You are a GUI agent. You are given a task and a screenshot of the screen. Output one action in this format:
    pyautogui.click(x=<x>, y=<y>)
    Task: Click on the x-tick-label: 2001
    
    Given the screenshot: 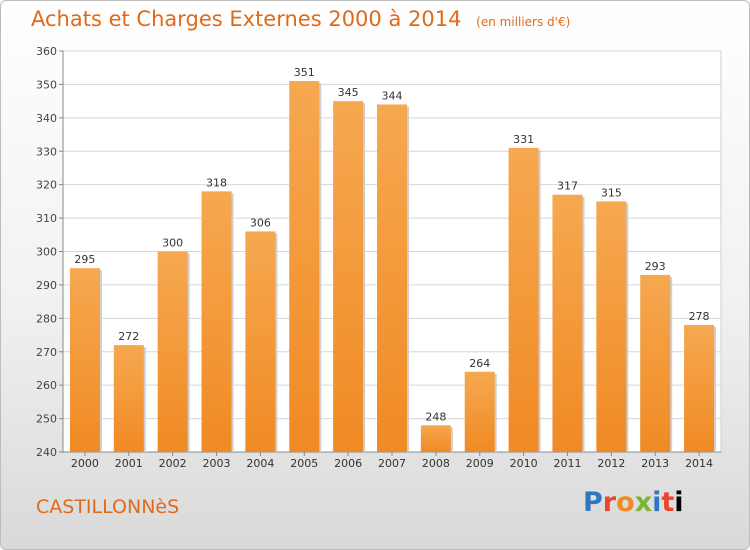 What is the action you would take?
    pyautogui.click(x=129, y=463)
    